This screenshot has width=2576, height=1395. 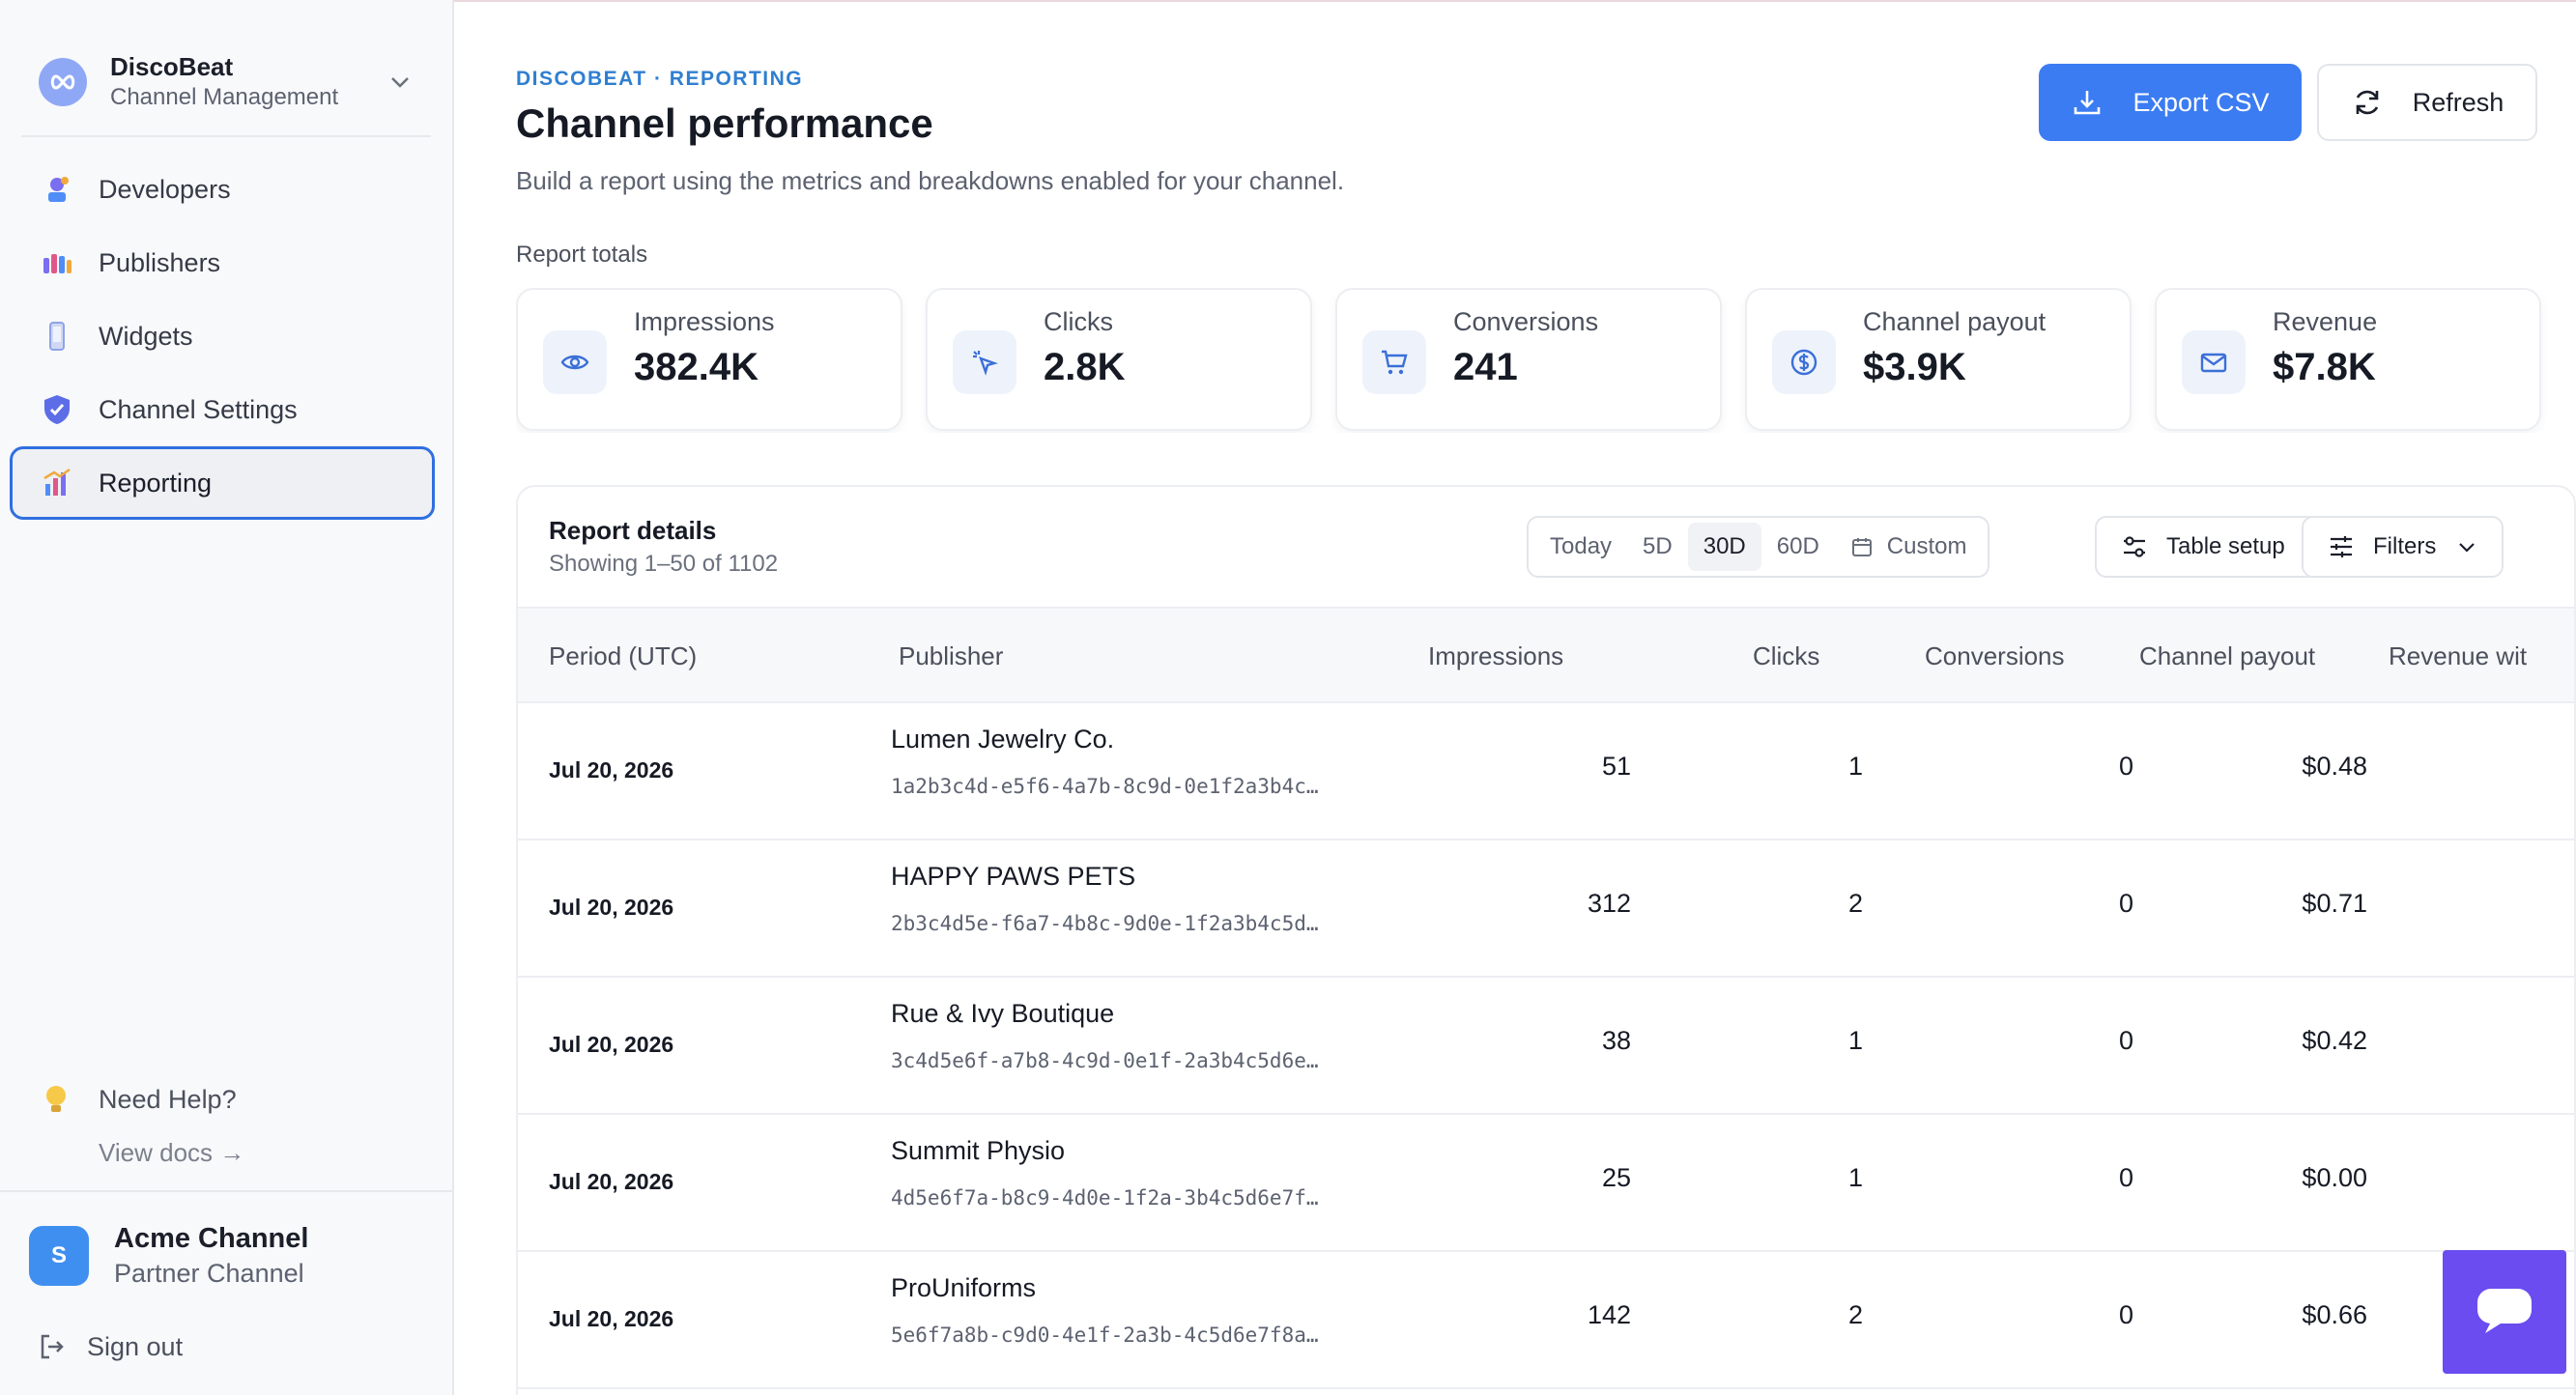 What do you see at coordinates (2325, 367) in the screenshot?
I see `total-value: $7.8K` at bounding box center [2325, 367].